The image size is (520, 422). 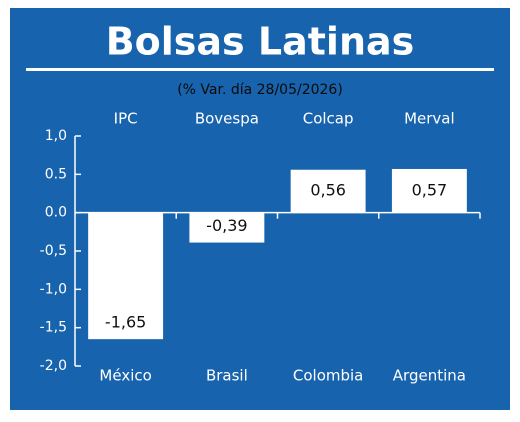 What do you see at coordinates (53, 289) in the screenshot?
I see `y-tick-label: -1,0` at bounding box center [53, 289].